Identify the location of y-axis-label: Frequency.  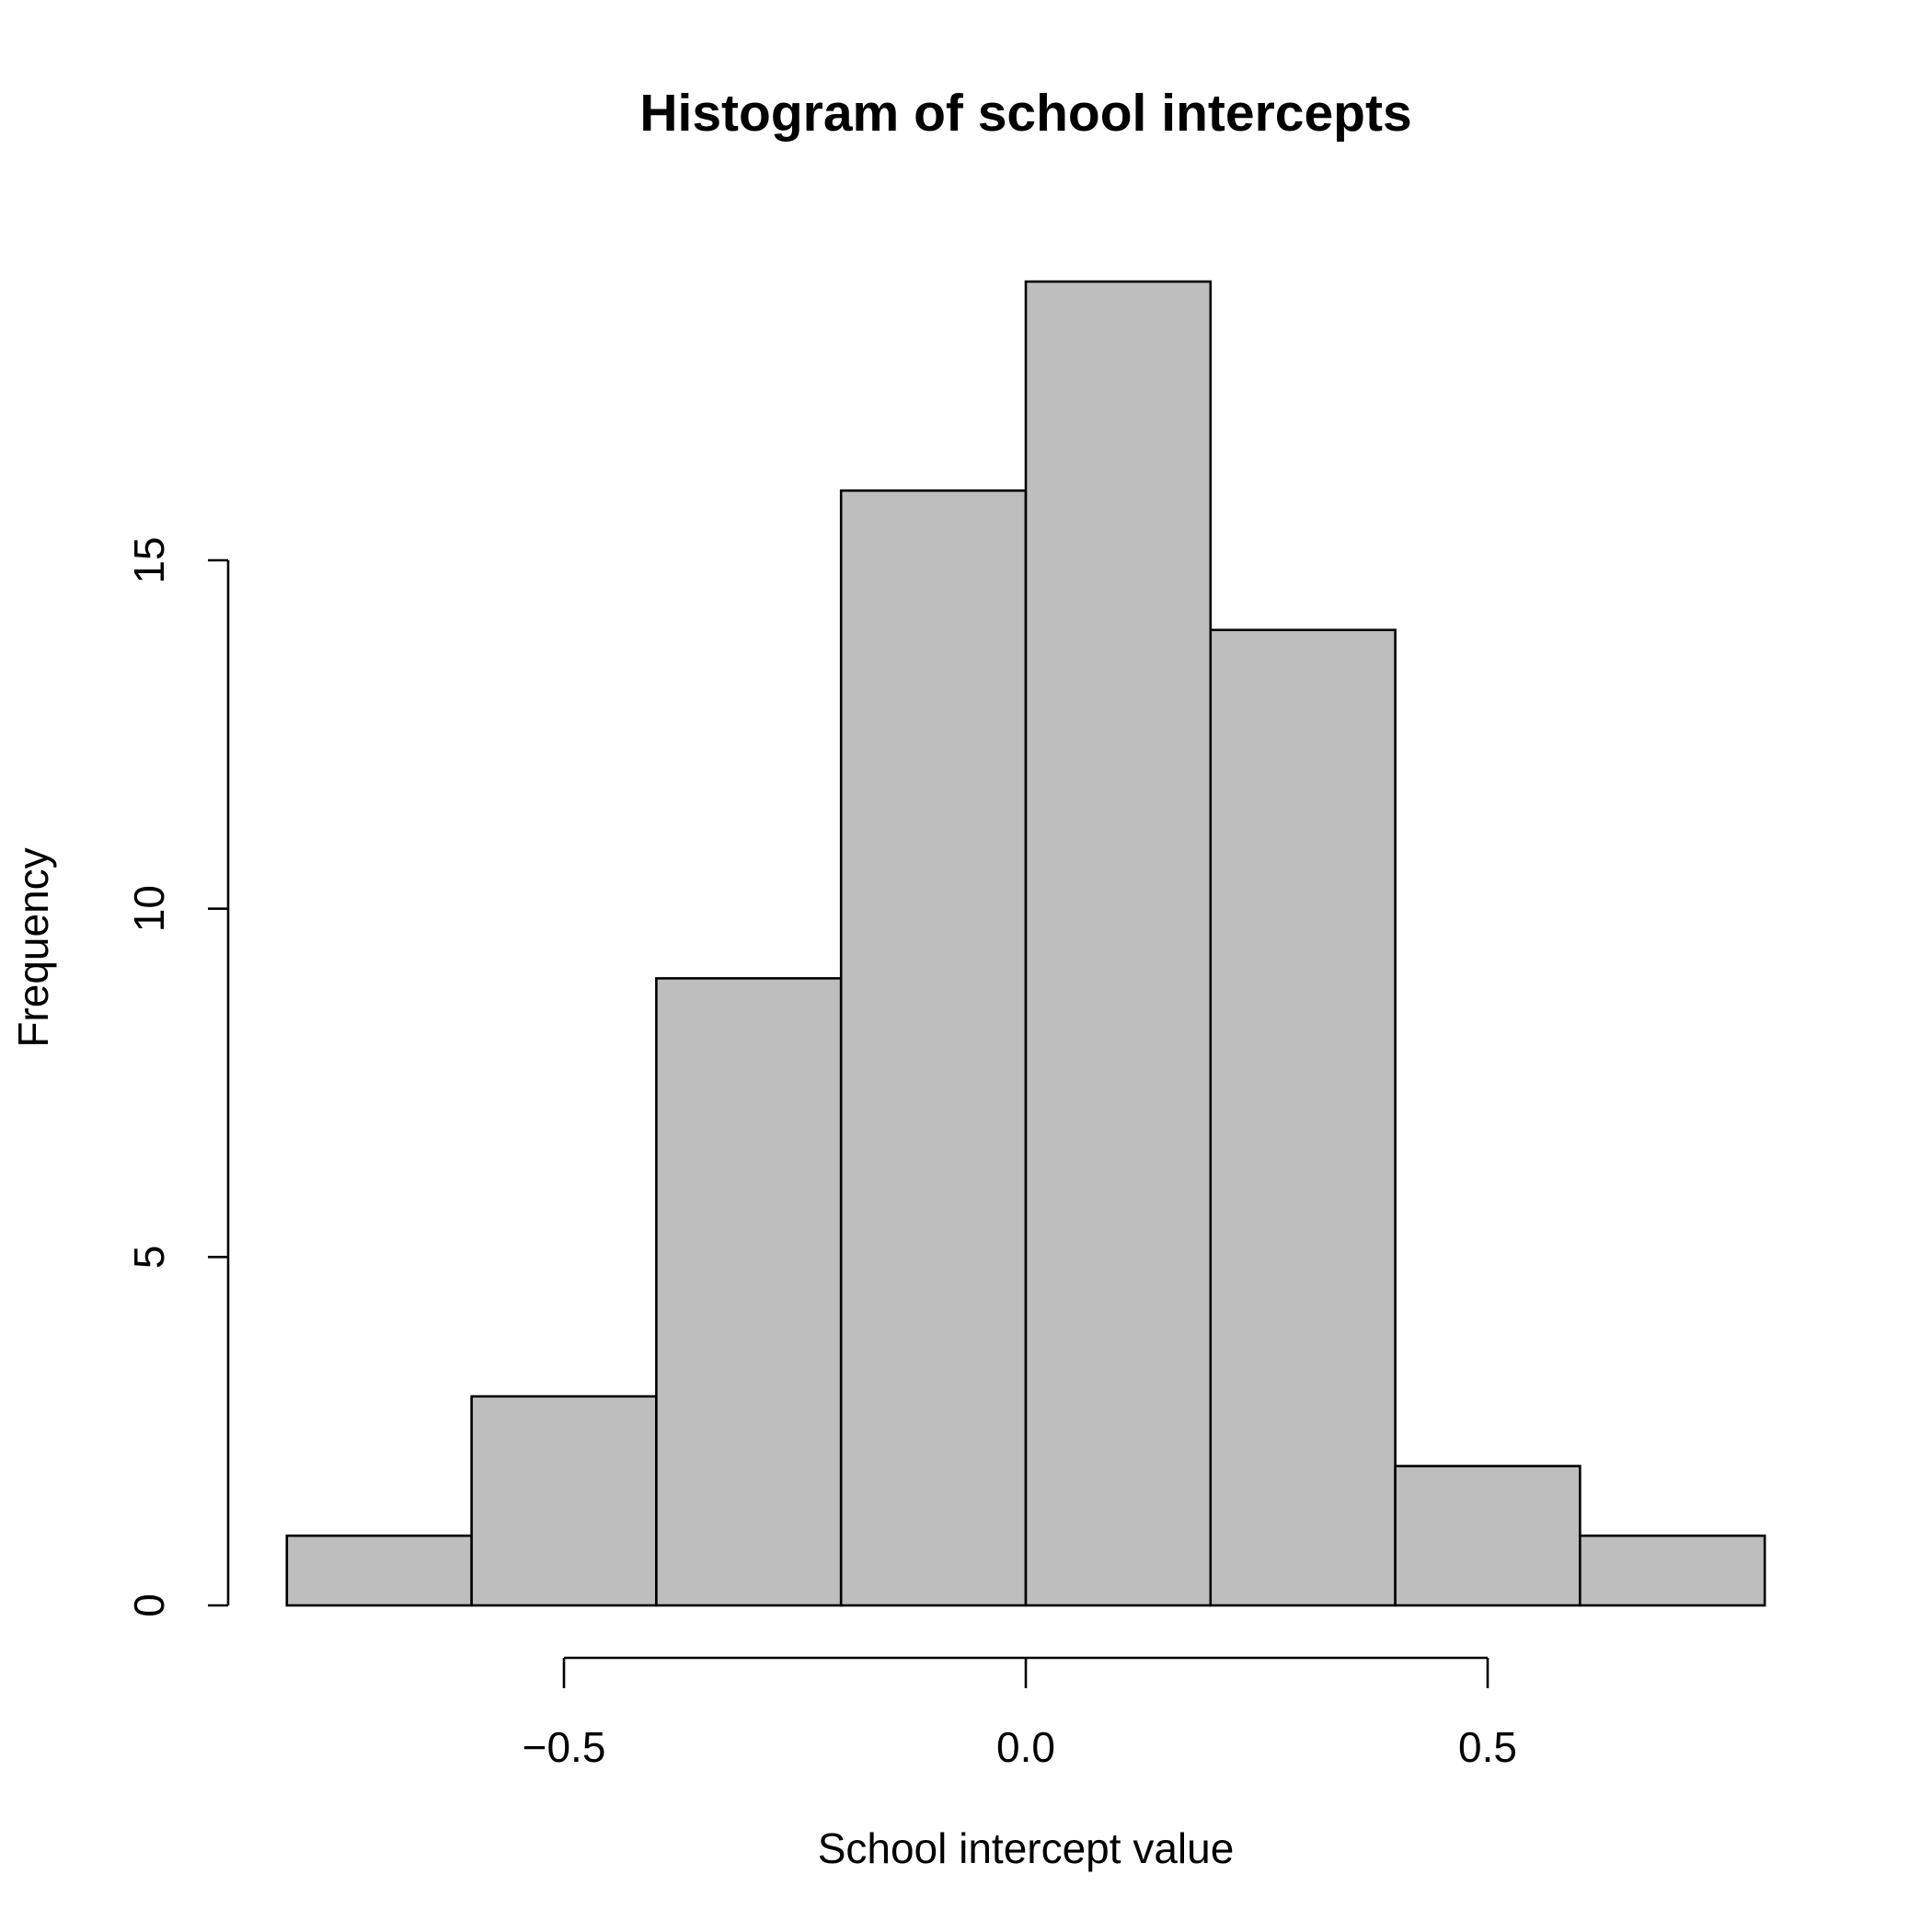
(33, 947).